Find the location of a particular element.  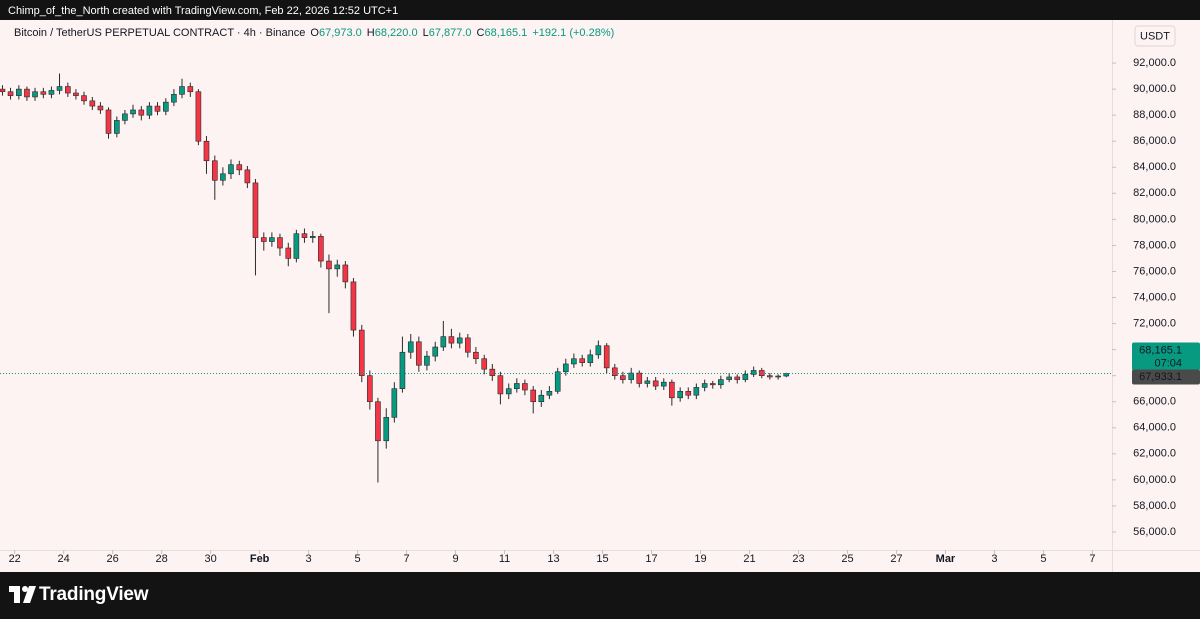

y-tick-label: 56,000.0 is located at coordinates (1154, 532).